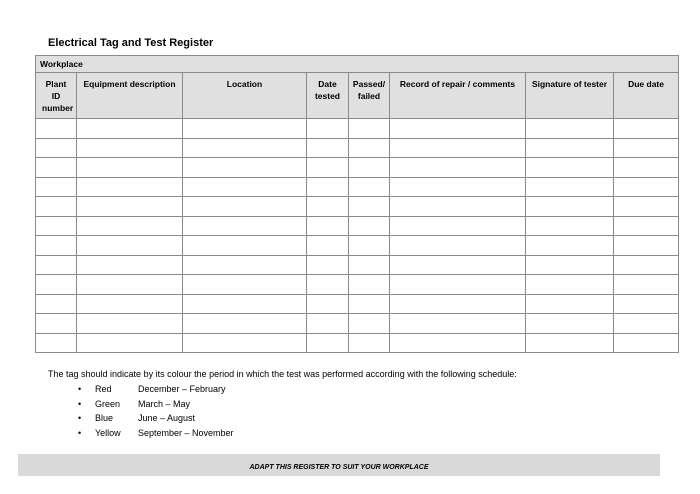 This screenshot has width=700, height=494. What do you see at coordinates (104, 418) in the screenshot?
I see `tag-colour: Blue` at bounding box center [104, 418].